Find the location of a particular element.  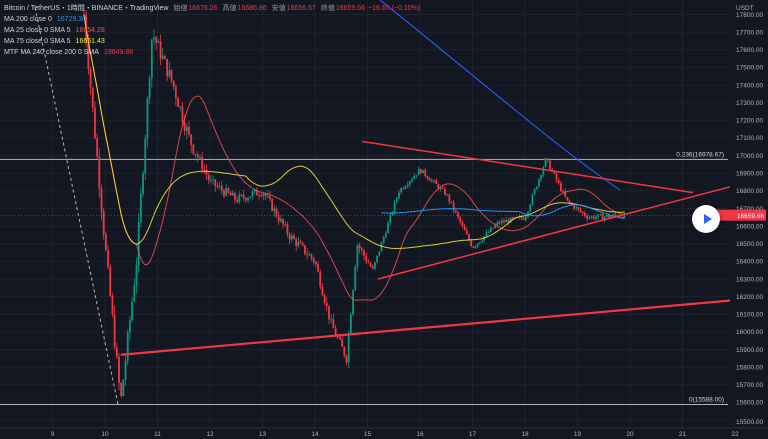

indicator-ma75: MA 75 close 0 SMA 5 16651.43 is located at coordinates (212, 41).